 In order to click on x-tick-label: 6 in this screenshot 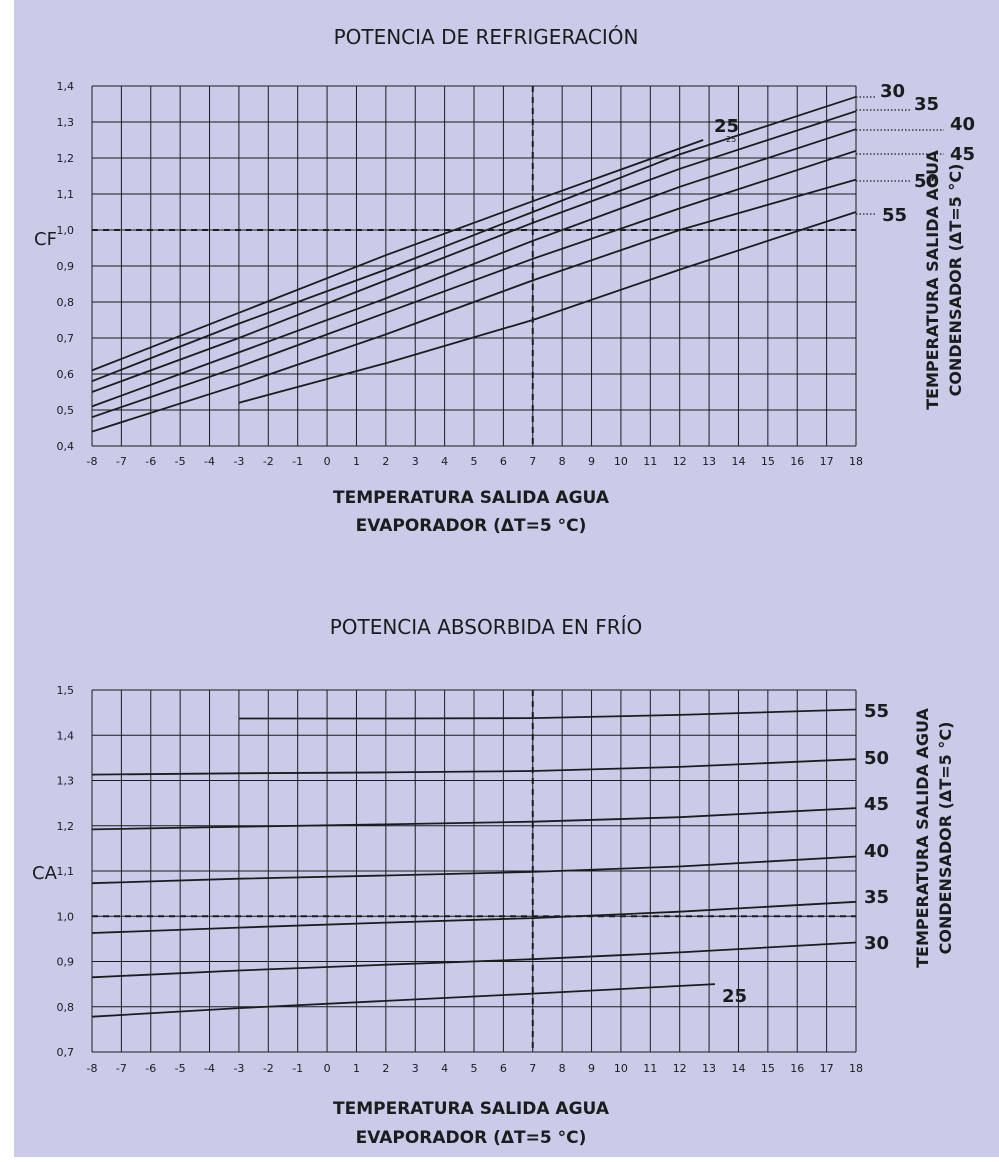, I will do `click(503, 1068)`.